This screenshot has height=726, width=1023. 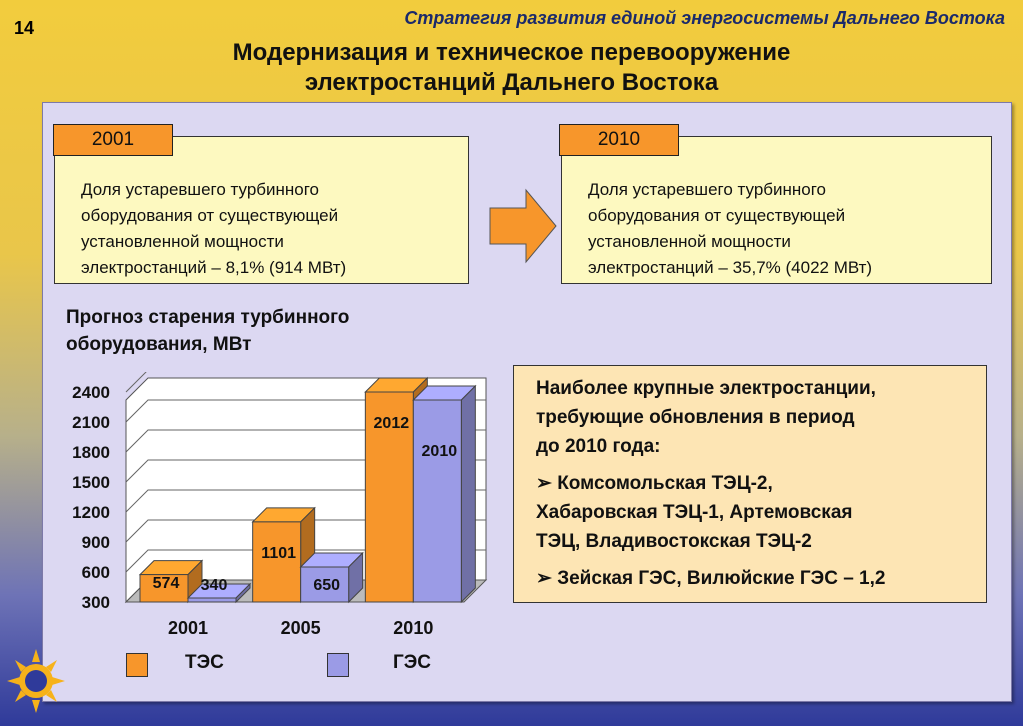 I want to click on year-tab-2010: 2010, so click(x=619, y=140).